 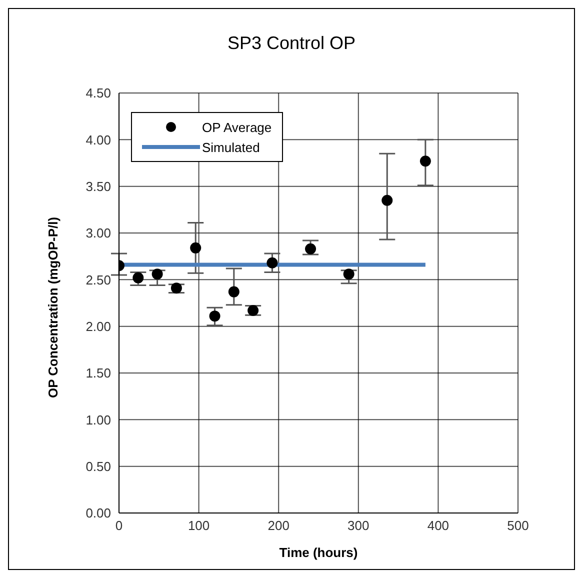 What do you see at coordinates (98, 513) in the screenshot?
I see `y-tick-label: 0.00` at bounding box center [98, 513].